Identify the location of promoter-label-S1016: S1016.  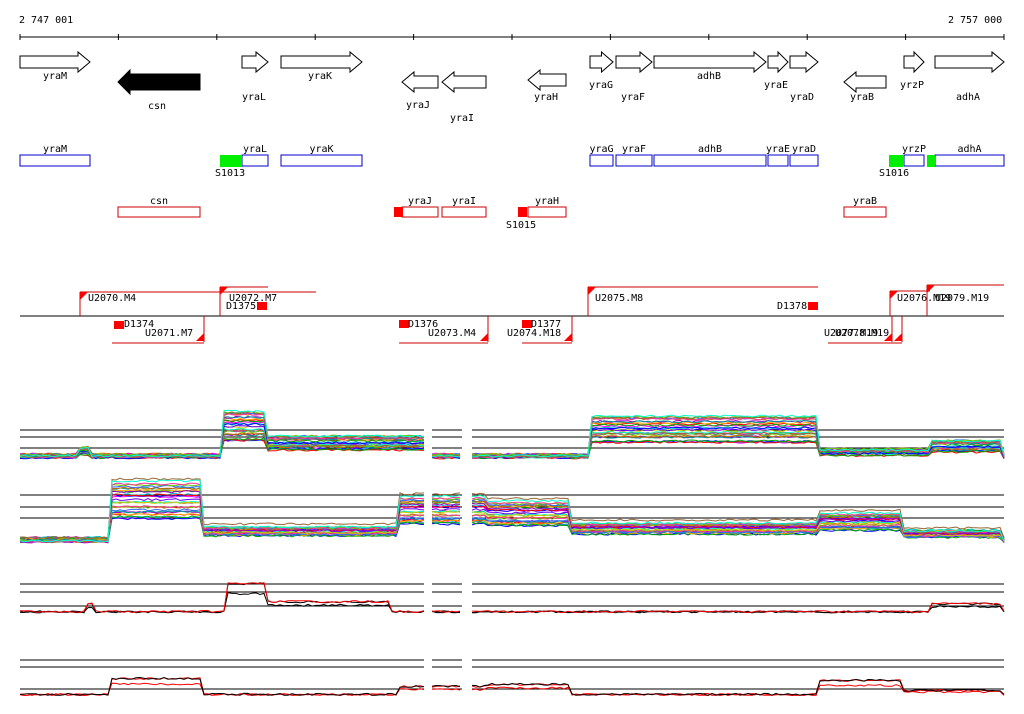
(894, 173).